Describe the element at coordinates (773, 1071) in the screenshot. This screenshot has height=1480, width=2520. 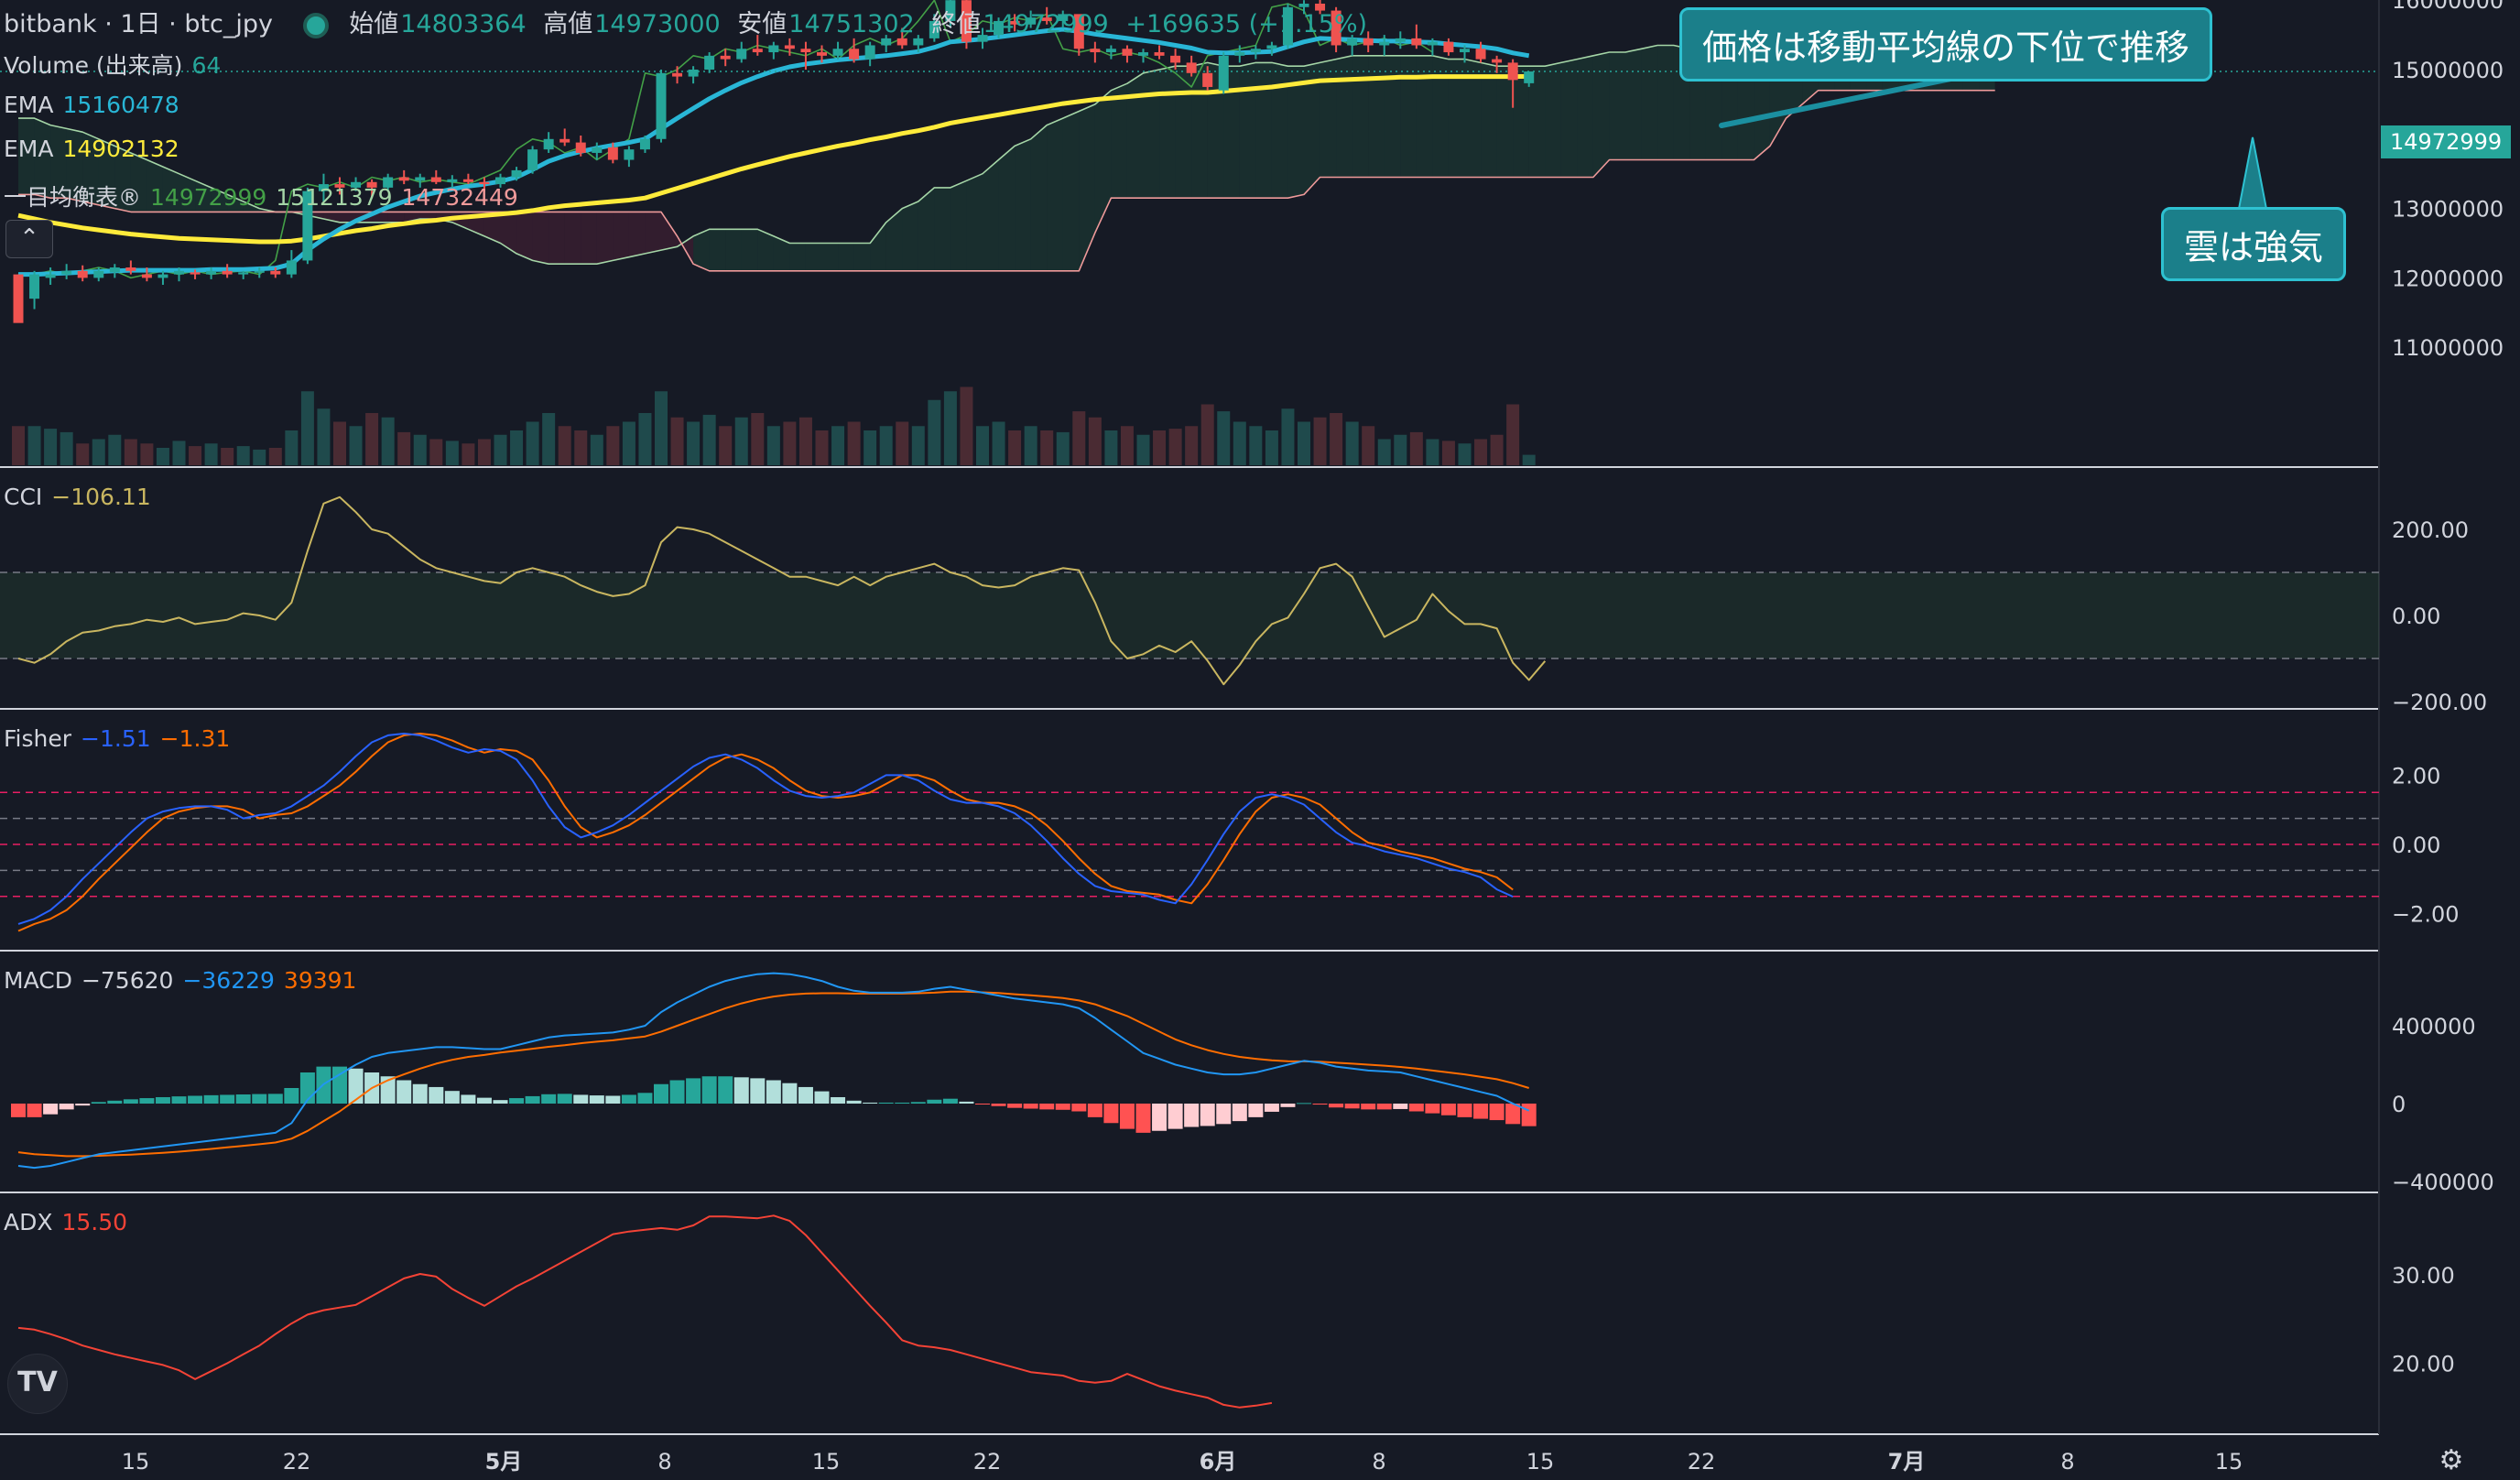
I see `macd-line` at that location.